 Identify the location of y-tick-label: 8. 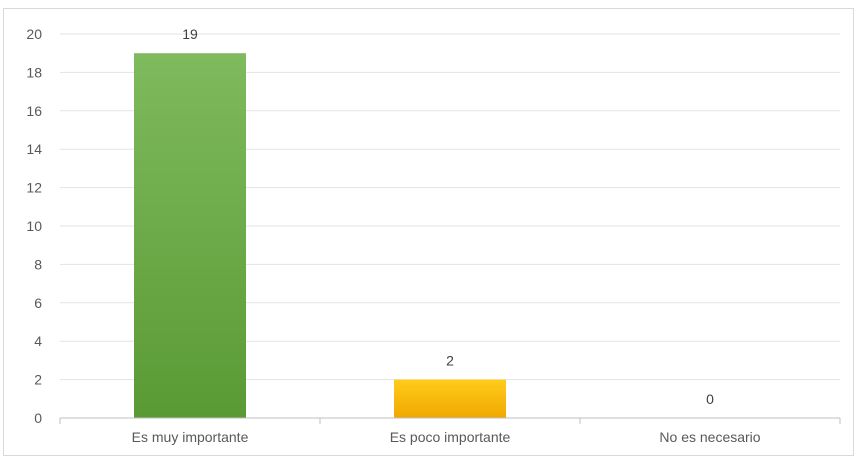
(38, 264).